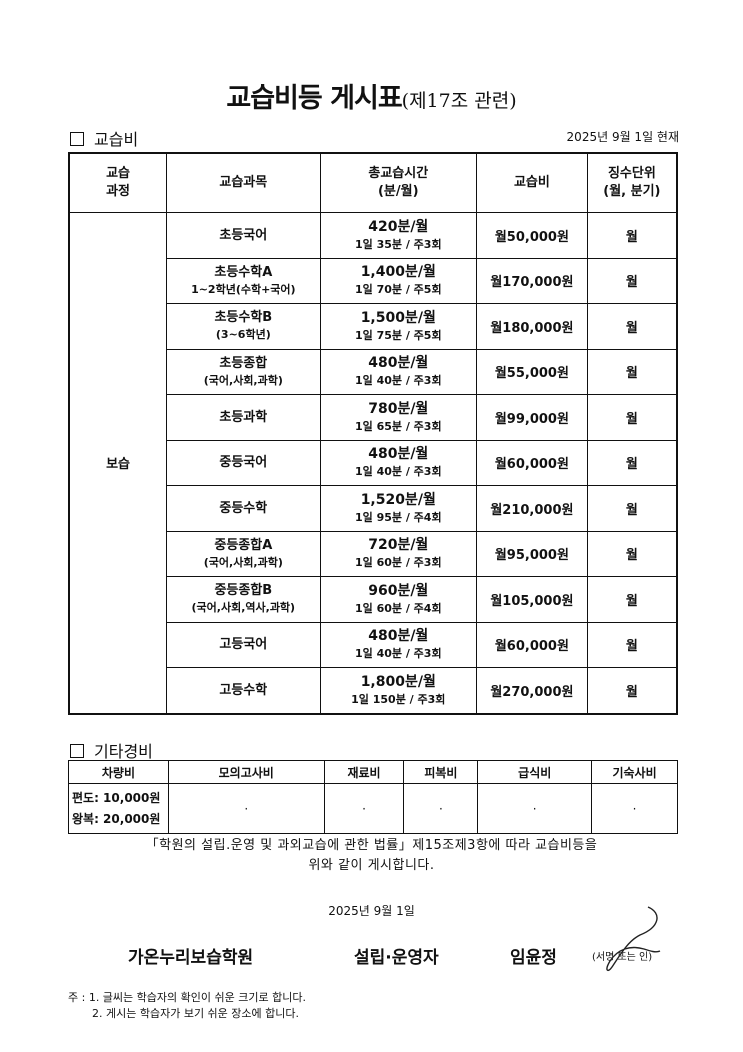  What do you see at coordinates (118, 772) in the screenshot?
I see `expense-header: 차량비` at bounding box center [118, 772].